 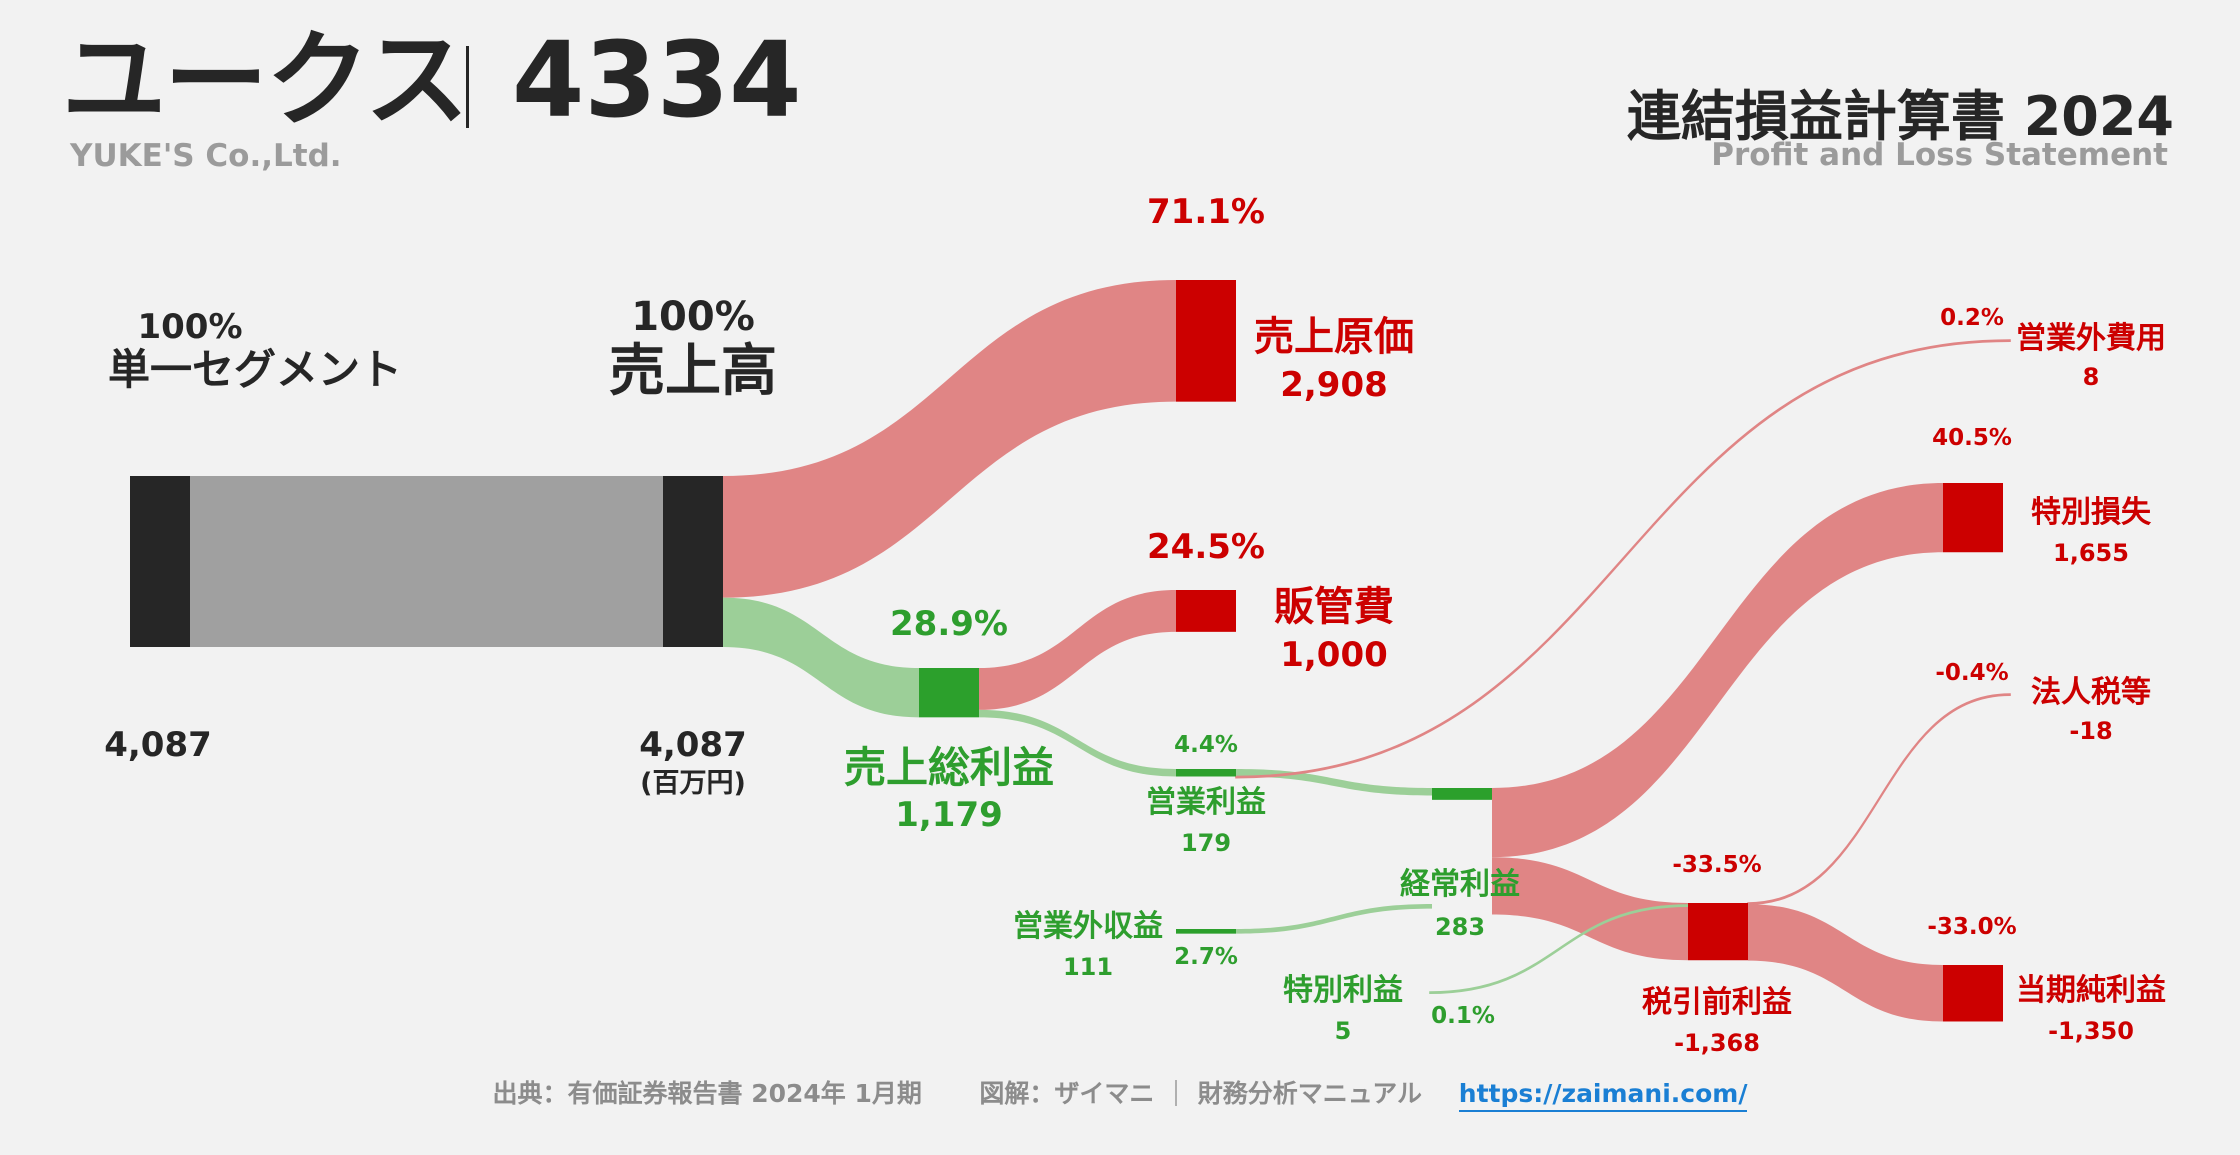 I want to click on special-income-value-label: 5, so click(x=1343, y=1031).